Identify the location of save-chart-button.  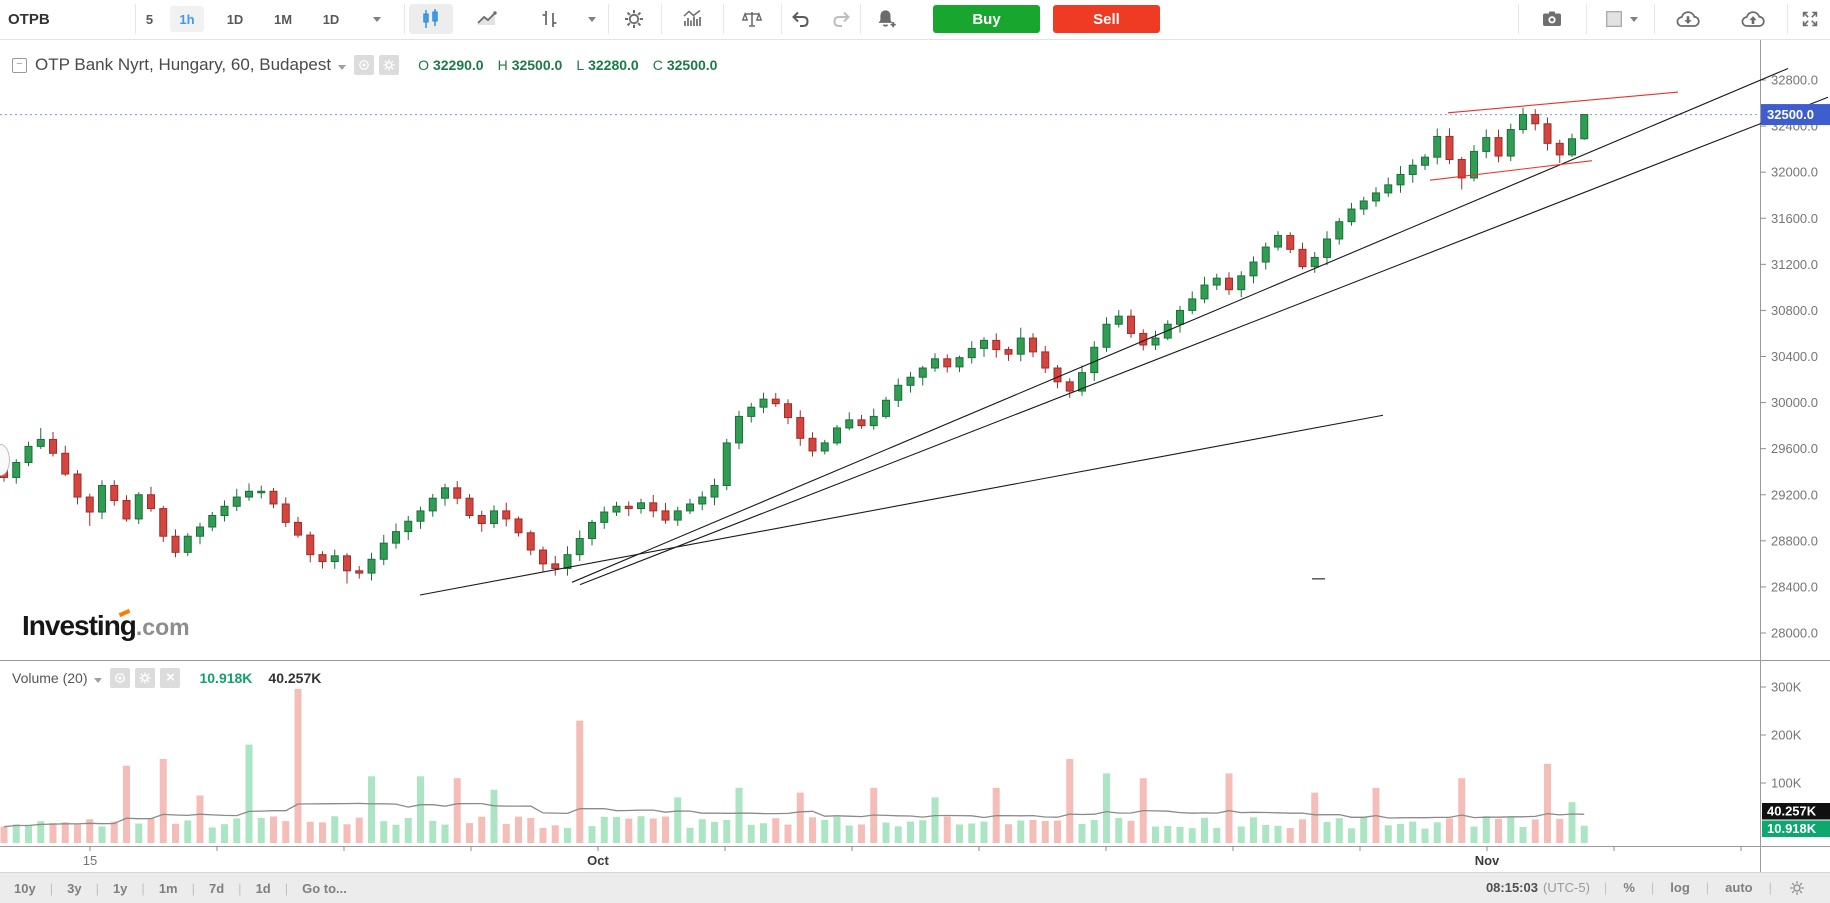
(1753, 19).